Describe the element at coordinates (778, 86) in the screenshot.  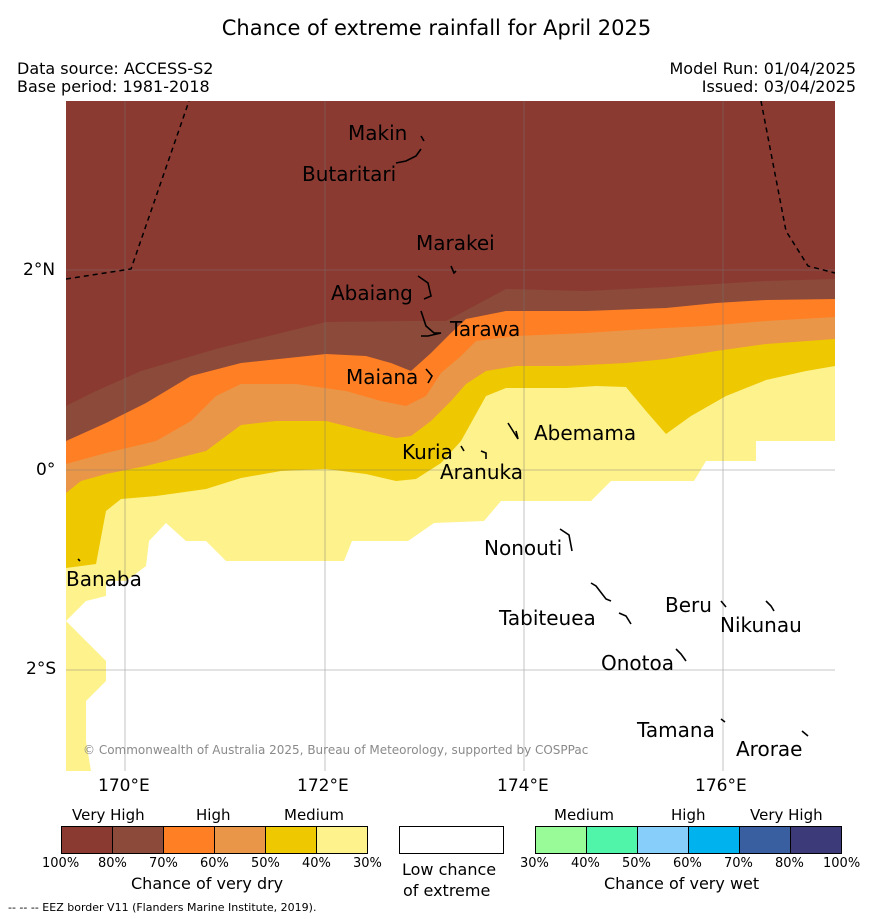
I see `issued-text: Issued: 03/04/2025` at that location.